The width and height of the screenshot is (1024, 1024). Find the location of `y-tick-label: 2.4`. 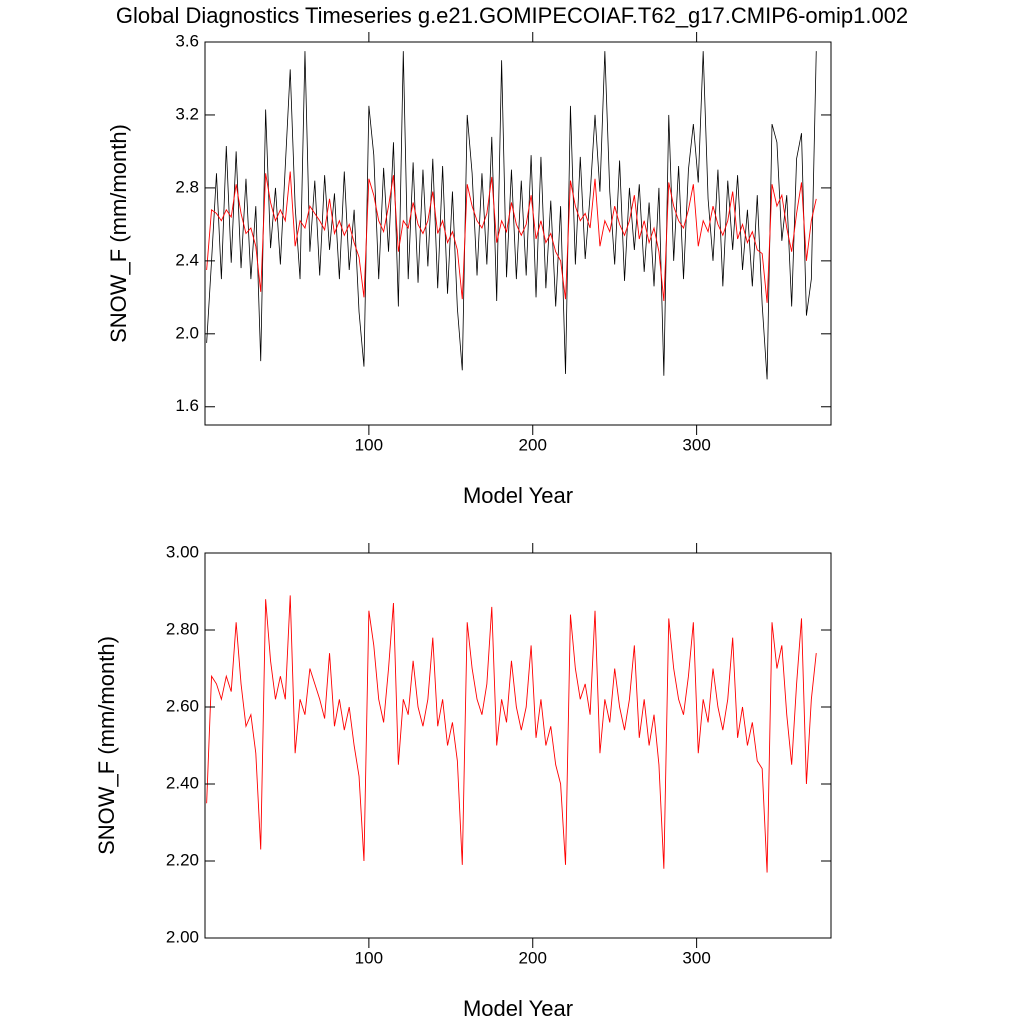

y-tick-label: 2.4 is located at coordinates (187, 259).